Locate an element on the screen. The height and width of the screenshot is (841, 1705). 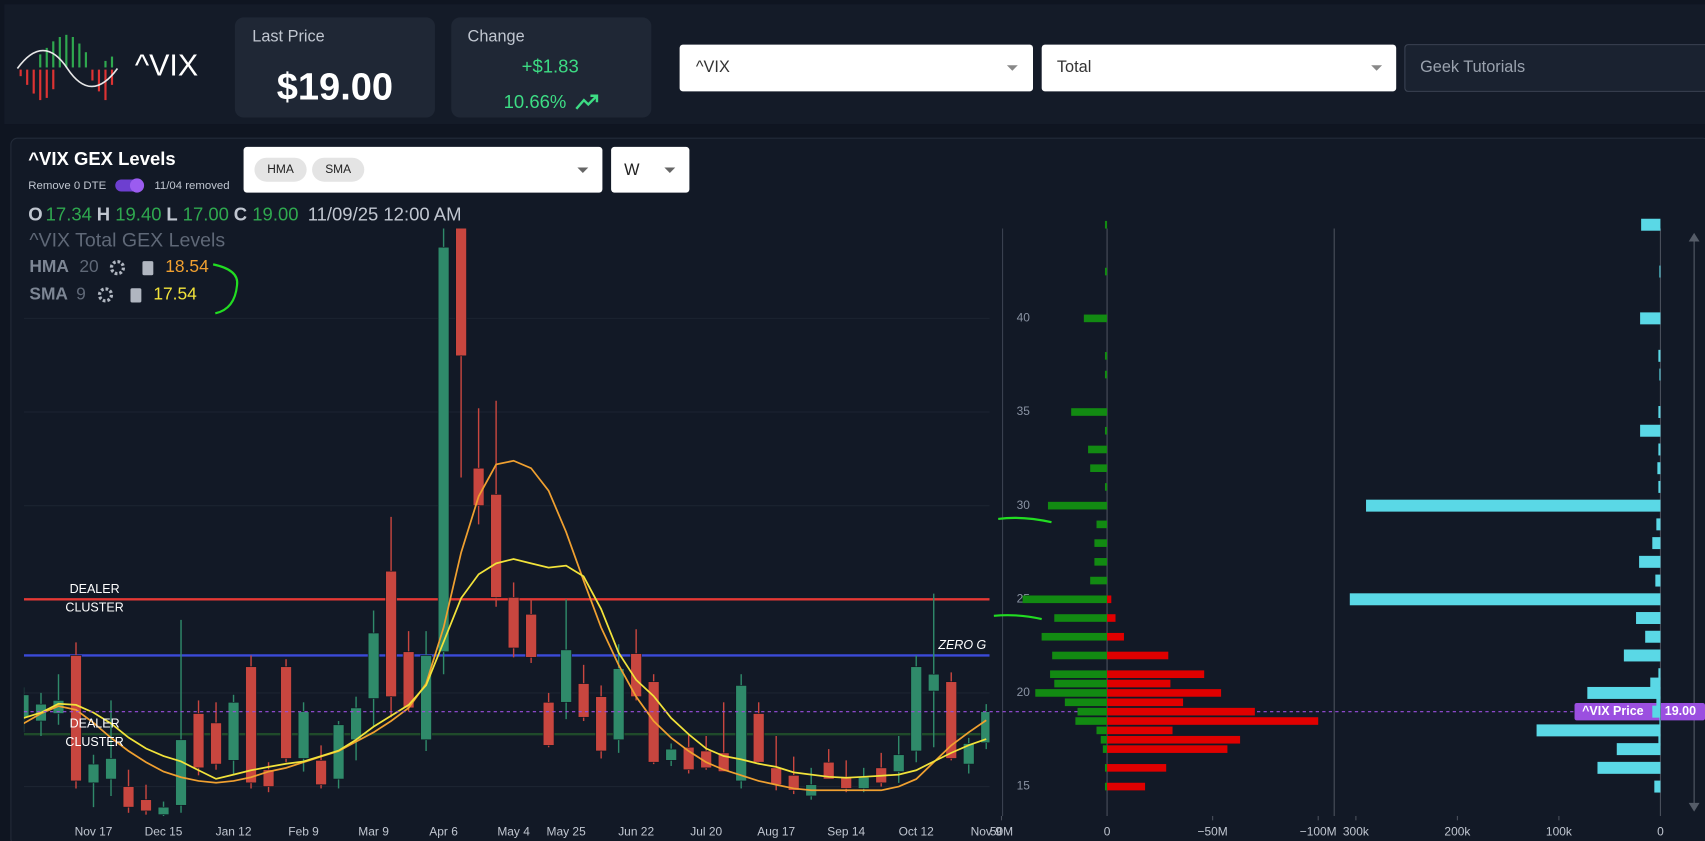
legend: HMA 20 18.54 SMA 9 17.54 is located at coordinates (119, 279).